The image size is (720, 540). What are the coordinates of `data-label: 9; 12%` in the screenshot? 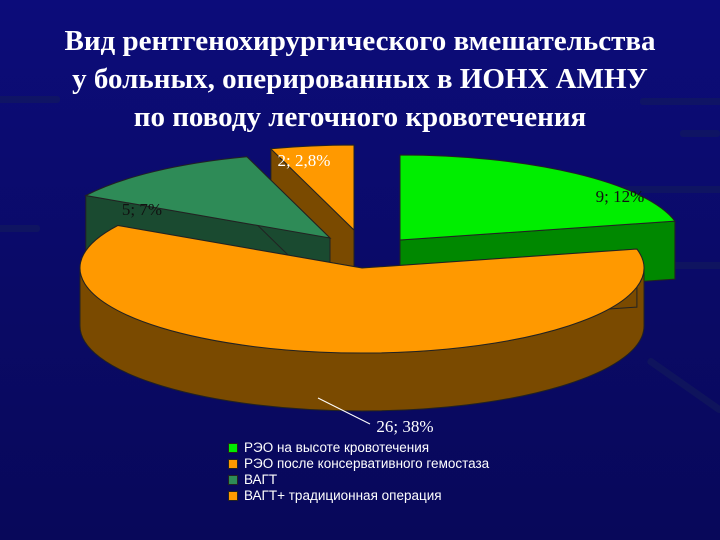 It's located at (620, 196).